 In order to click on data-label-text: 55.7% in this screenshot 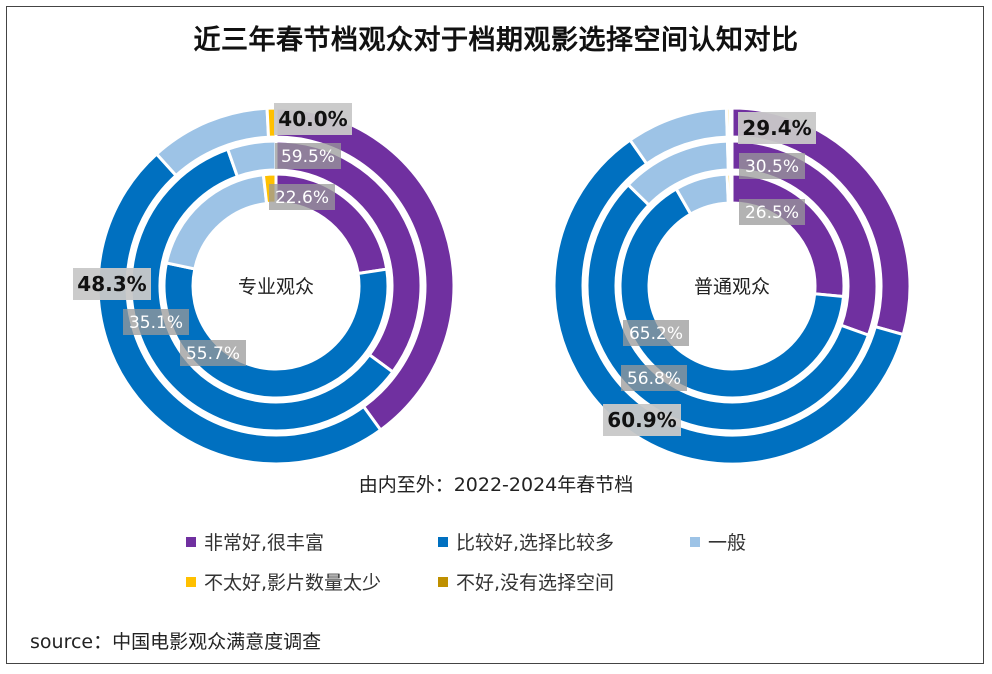, I will do `click(213, 354)`.